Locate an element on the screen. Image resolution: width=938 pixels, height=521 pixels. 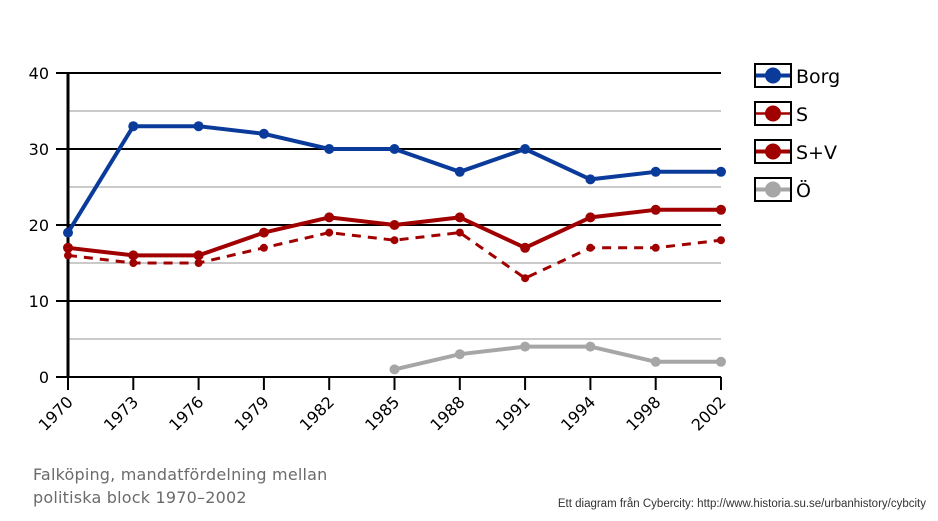
series-line-Ö is located at coordinates (557, 358).